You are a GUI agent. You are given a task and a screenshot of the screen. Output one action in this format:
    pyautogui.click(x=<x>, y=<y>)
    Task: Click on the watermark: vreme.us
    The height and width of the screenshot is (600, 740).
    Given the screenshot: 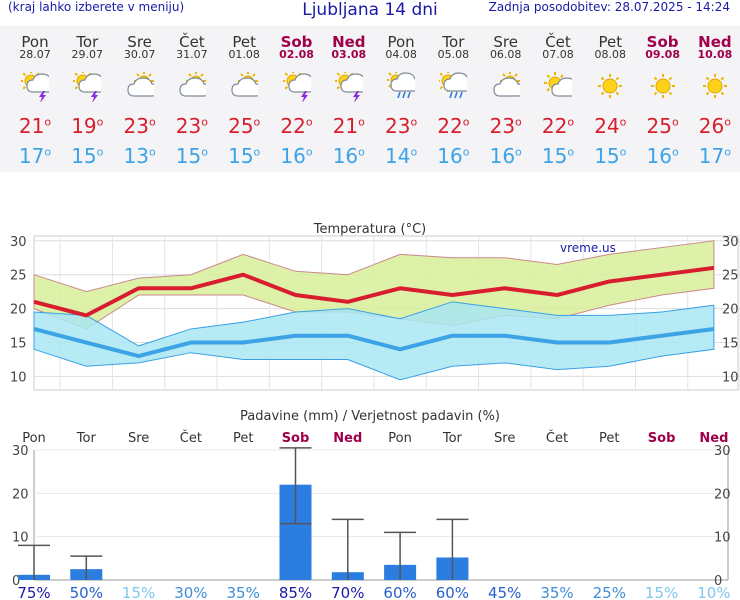 What is the action you would take?
    pyautogui.click(x=588, y=248)
    